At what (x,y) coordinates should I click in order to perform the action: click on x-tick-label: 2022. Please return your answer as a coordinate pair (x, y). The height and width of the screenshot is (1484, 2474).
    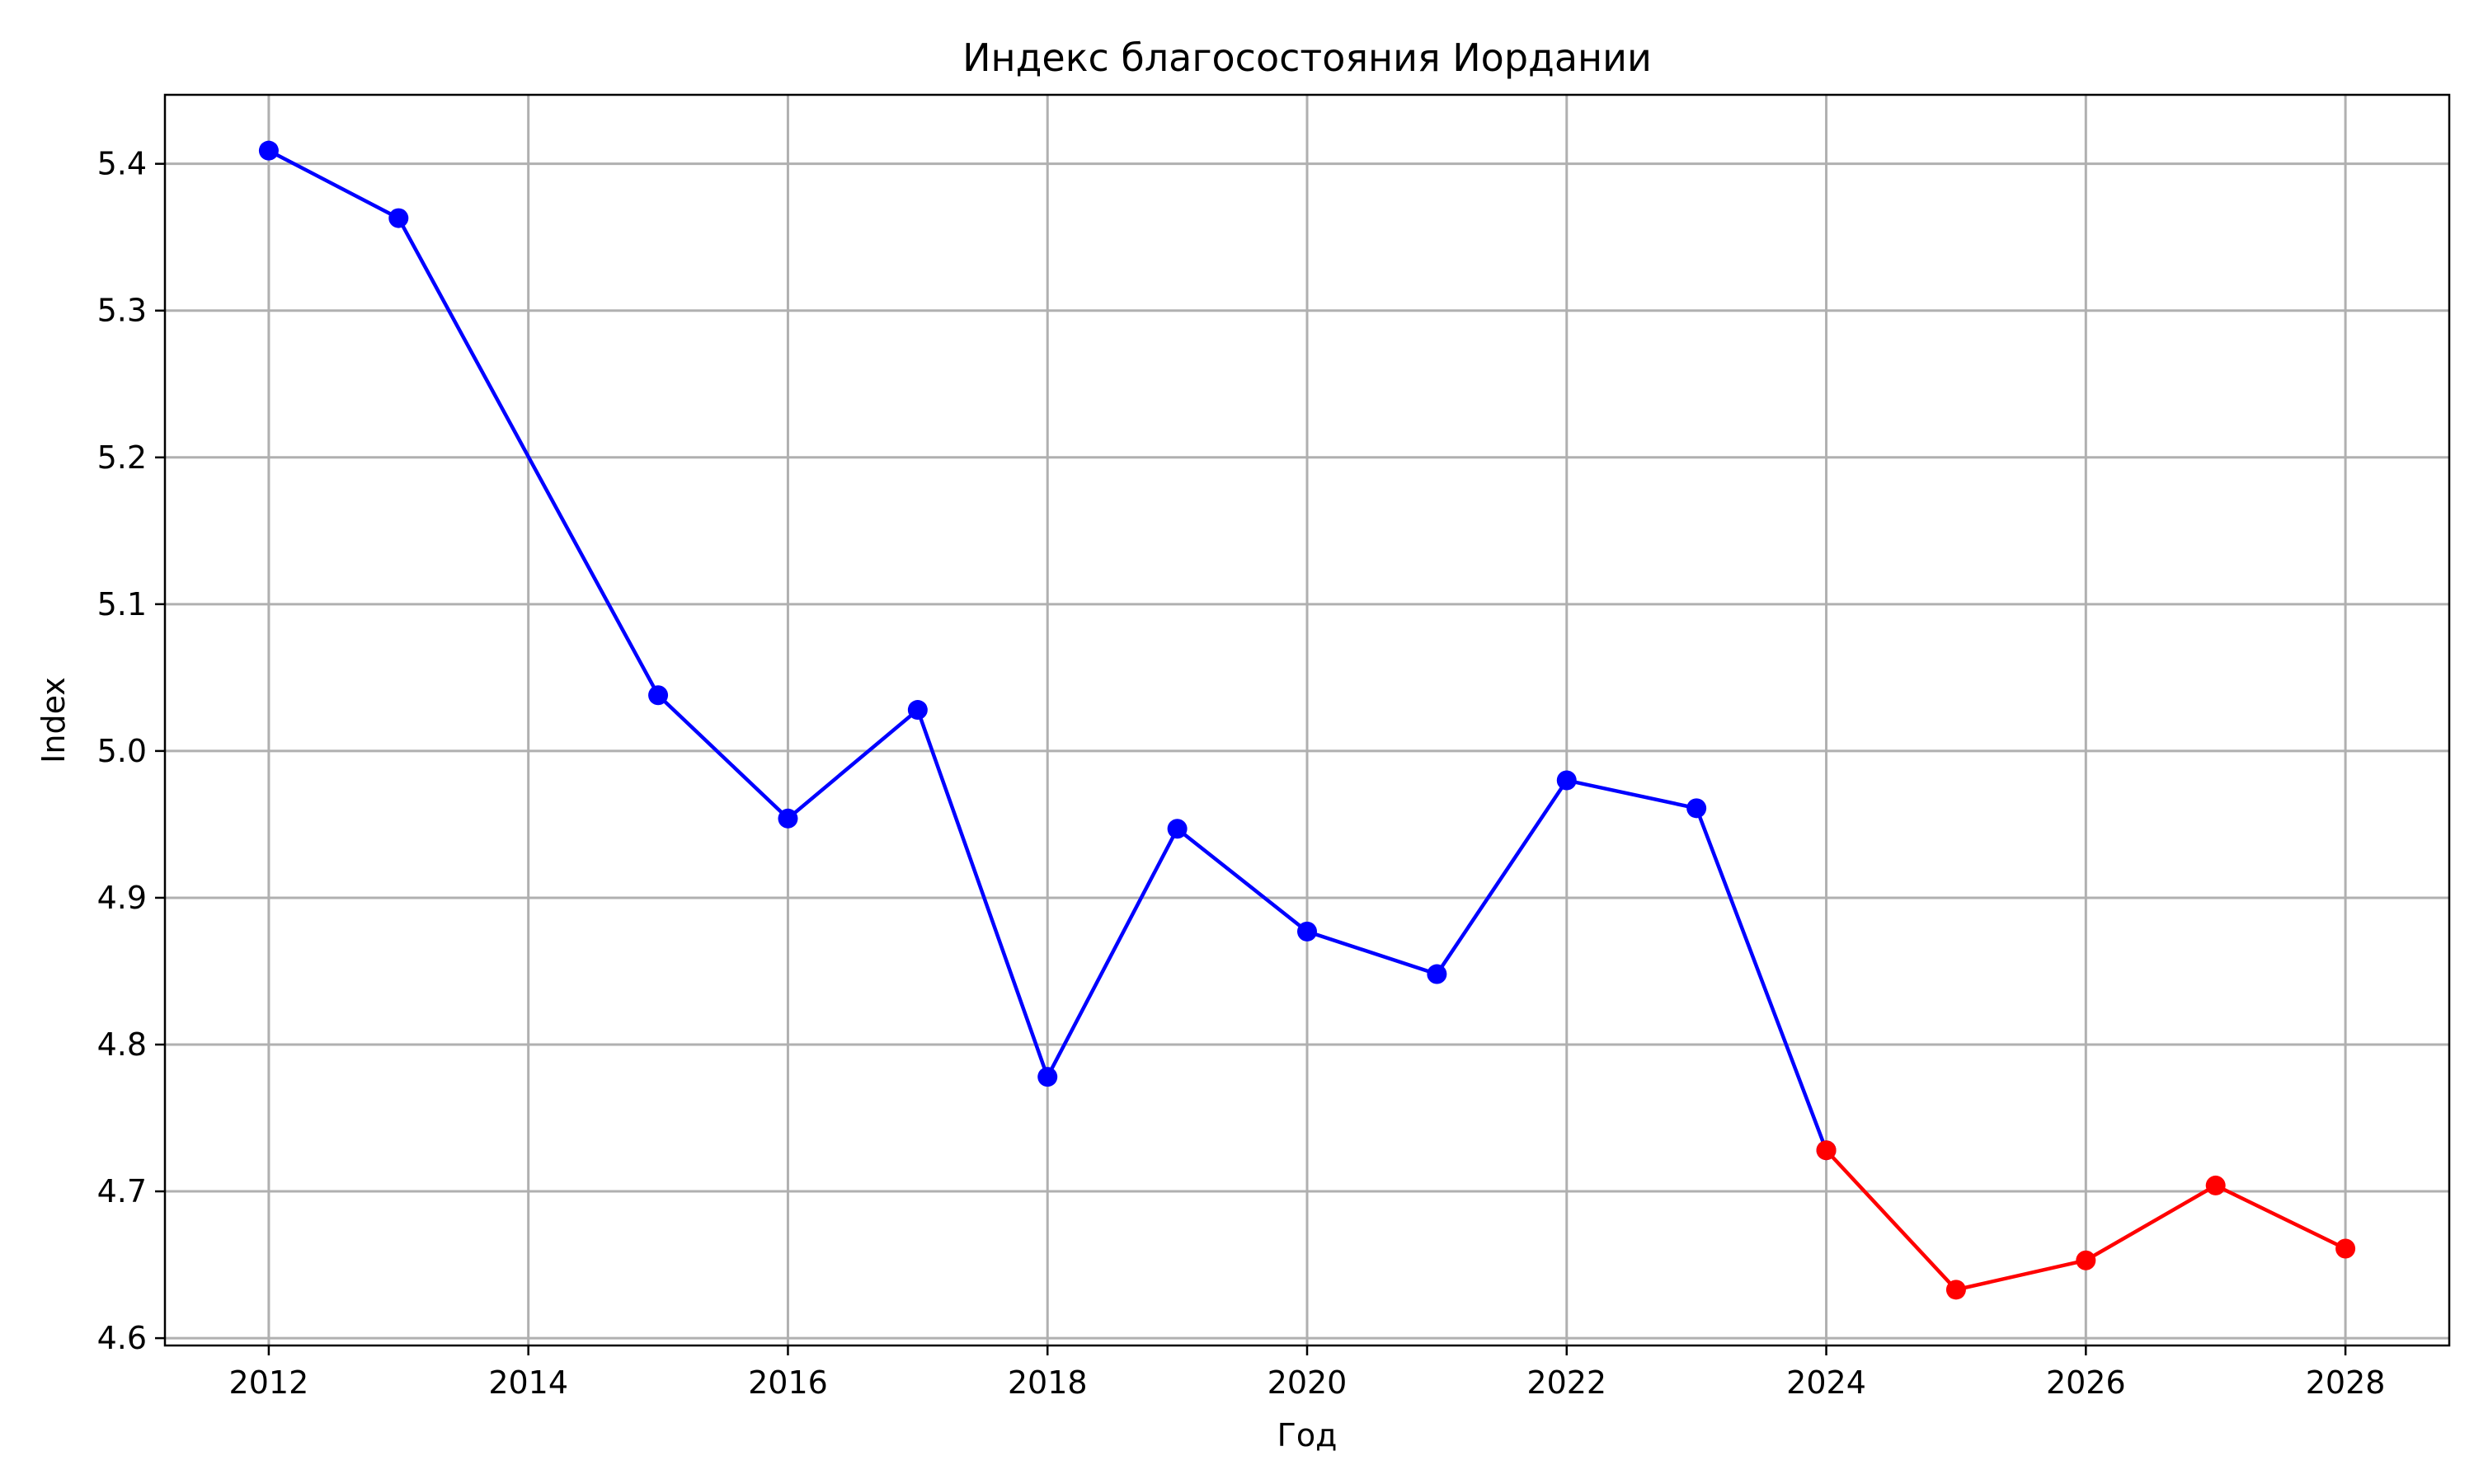
    Looking at the image, I should click on (1566, 1382).